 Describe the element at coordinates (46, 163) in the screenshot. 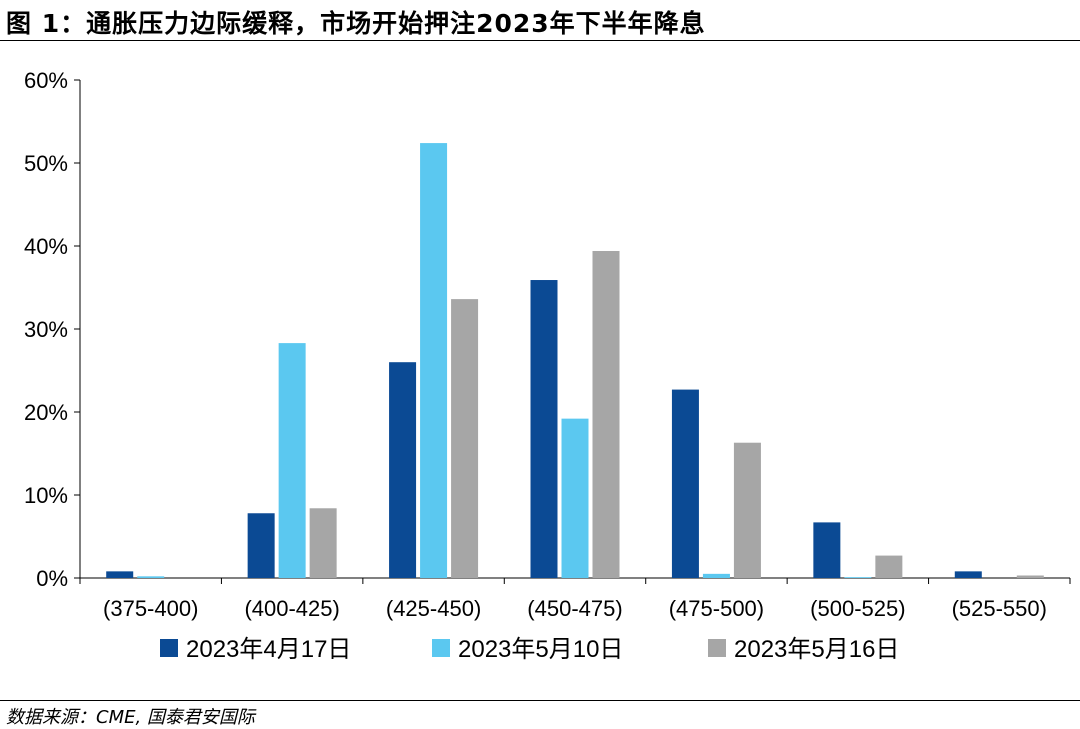

I see `y-tick-label: 50%` at that location.